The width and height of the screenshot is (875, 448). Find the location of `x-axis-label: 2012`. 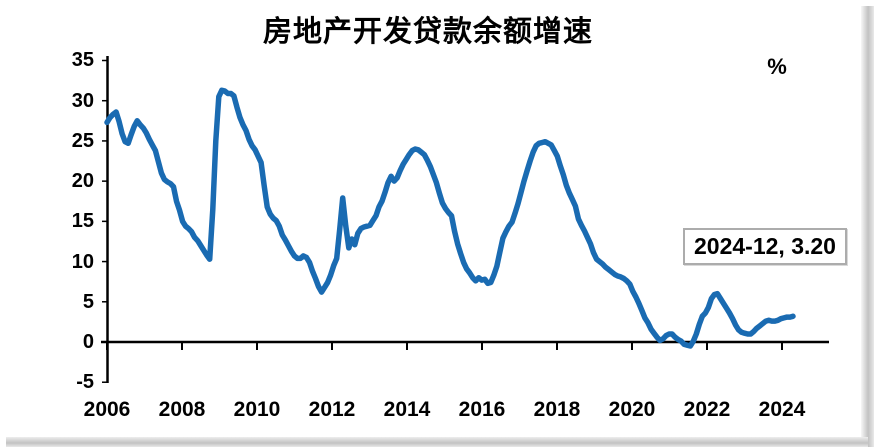

x-axis-label: 2012 is located at coordinates (332, 409).